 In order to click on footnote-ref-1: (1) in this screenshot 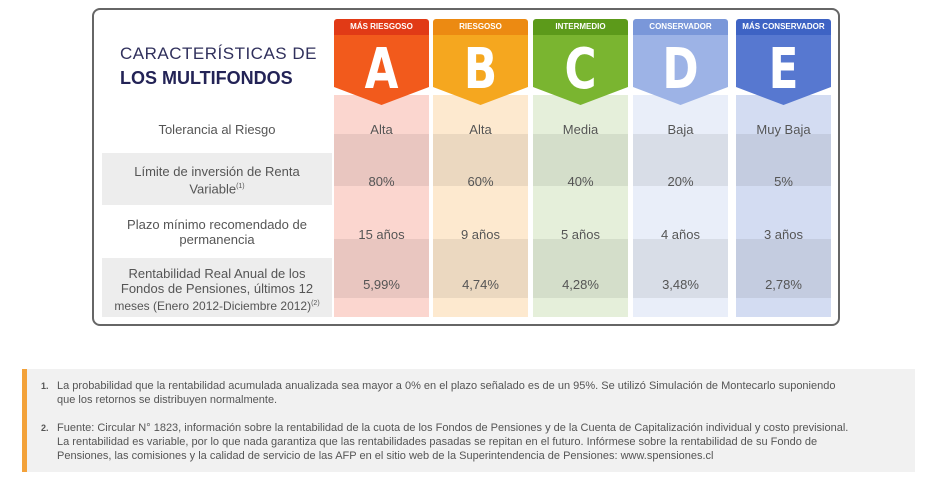, I will do `click(240, 186)`.